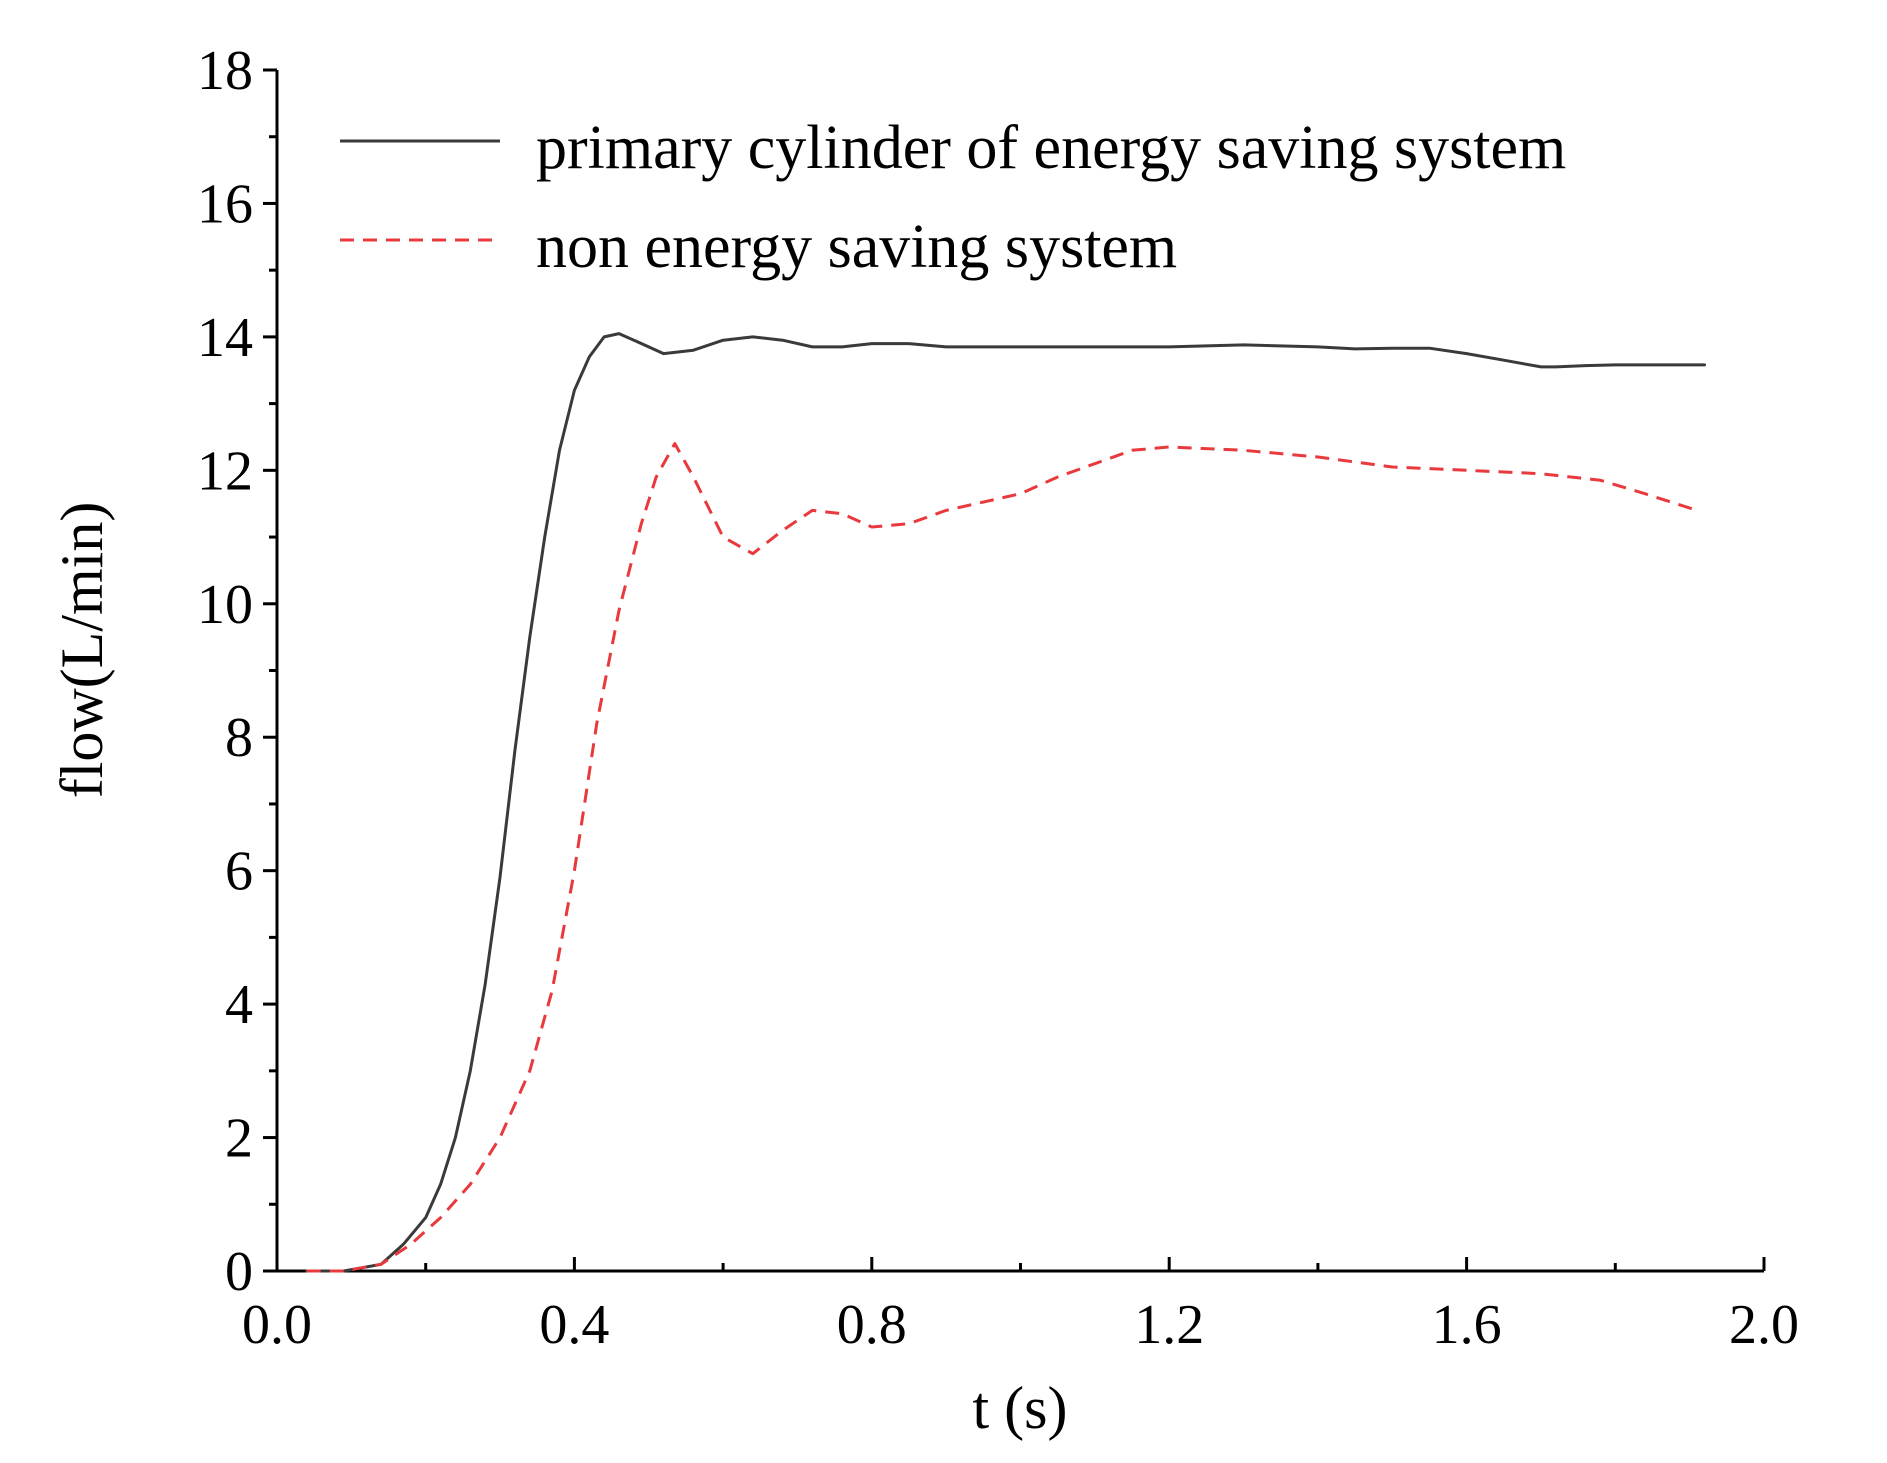 The width and height of the screenshot is (1887, 1463). I want to click on y-tick-label-2: 4, so click(239, 1005).